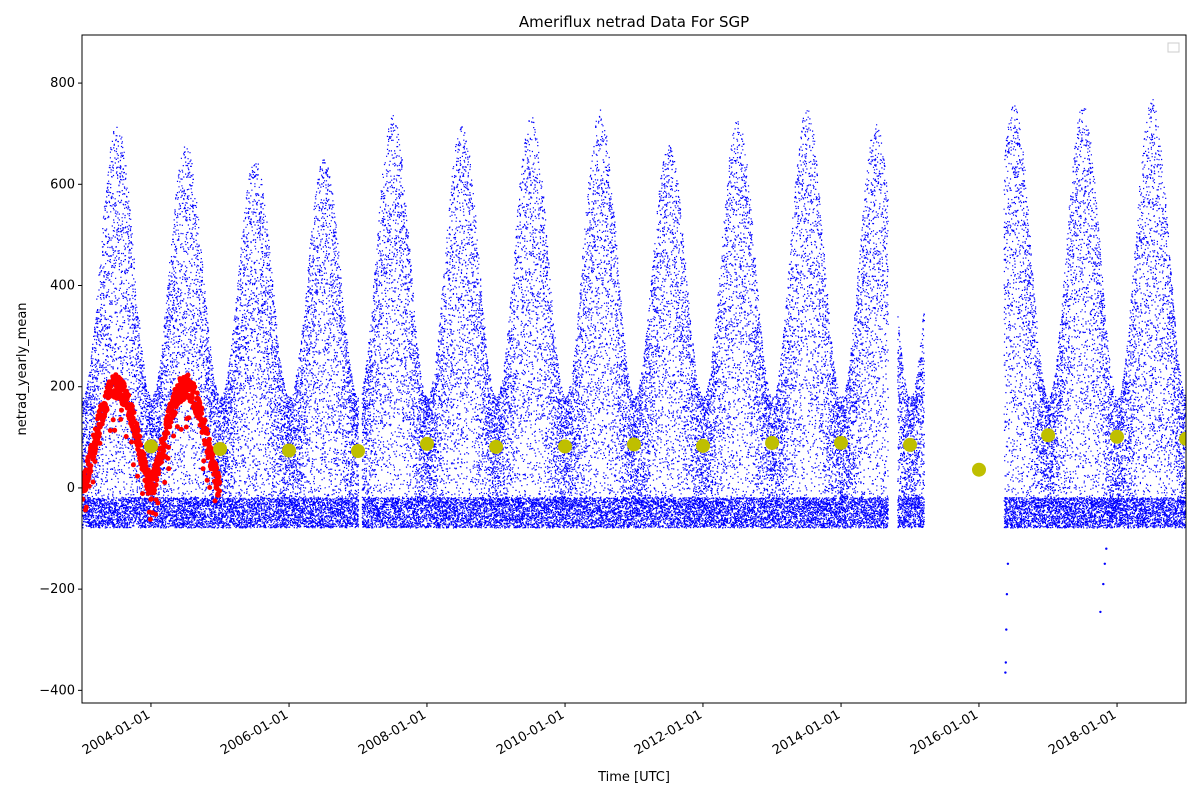  I want to click on x-axis-title: Time [UTC], so click(633, 777).